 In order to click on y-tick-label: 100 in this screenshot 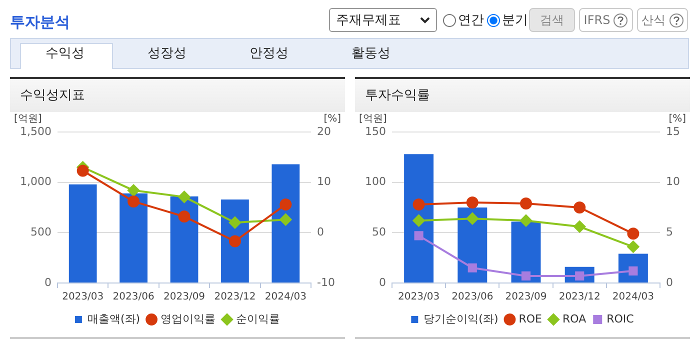, I will do `click(375, 181)`.